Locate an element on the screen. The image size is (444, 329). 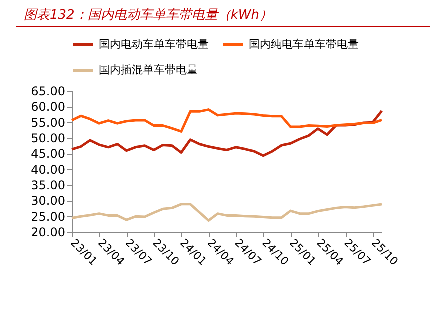
legend-label: 国内纯电车单车带电量 is located at coordinates (304, 44).